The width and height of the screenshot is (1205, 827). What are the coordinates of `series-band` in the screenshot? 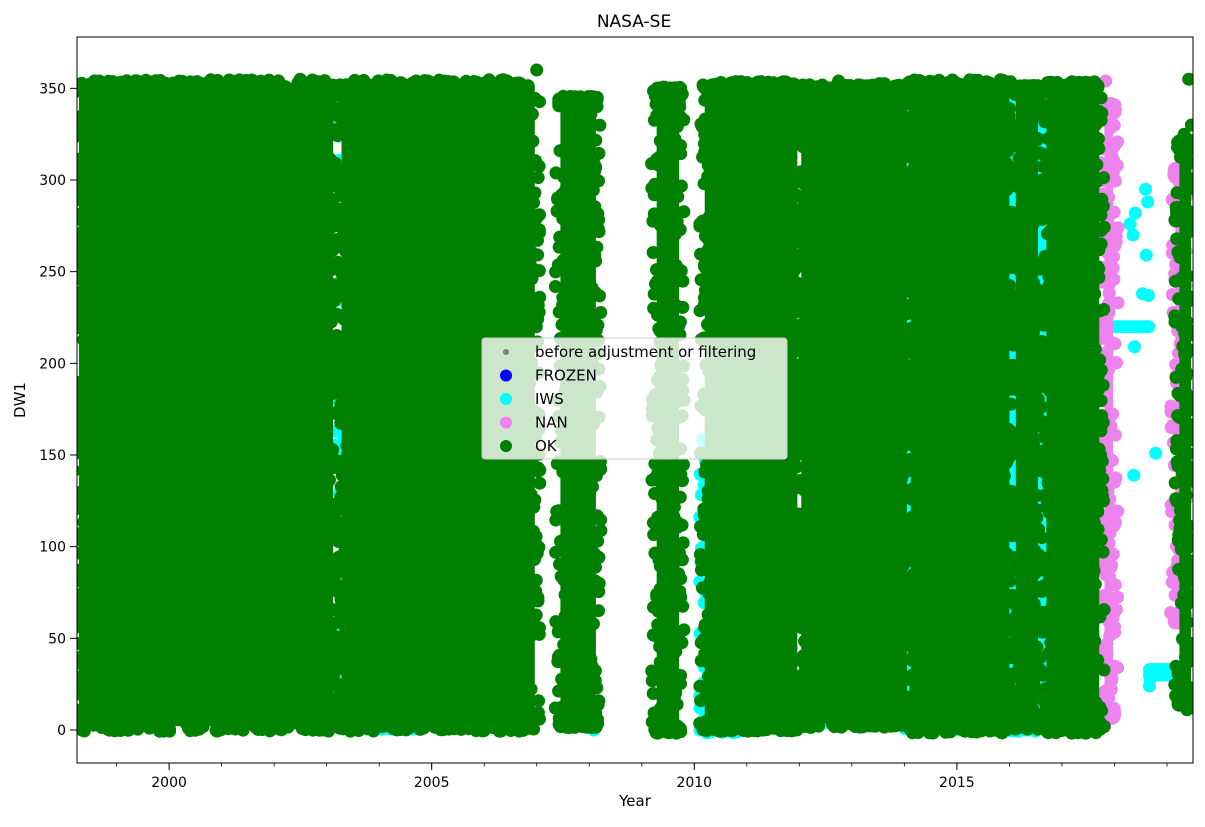 It's located at (960, 406).